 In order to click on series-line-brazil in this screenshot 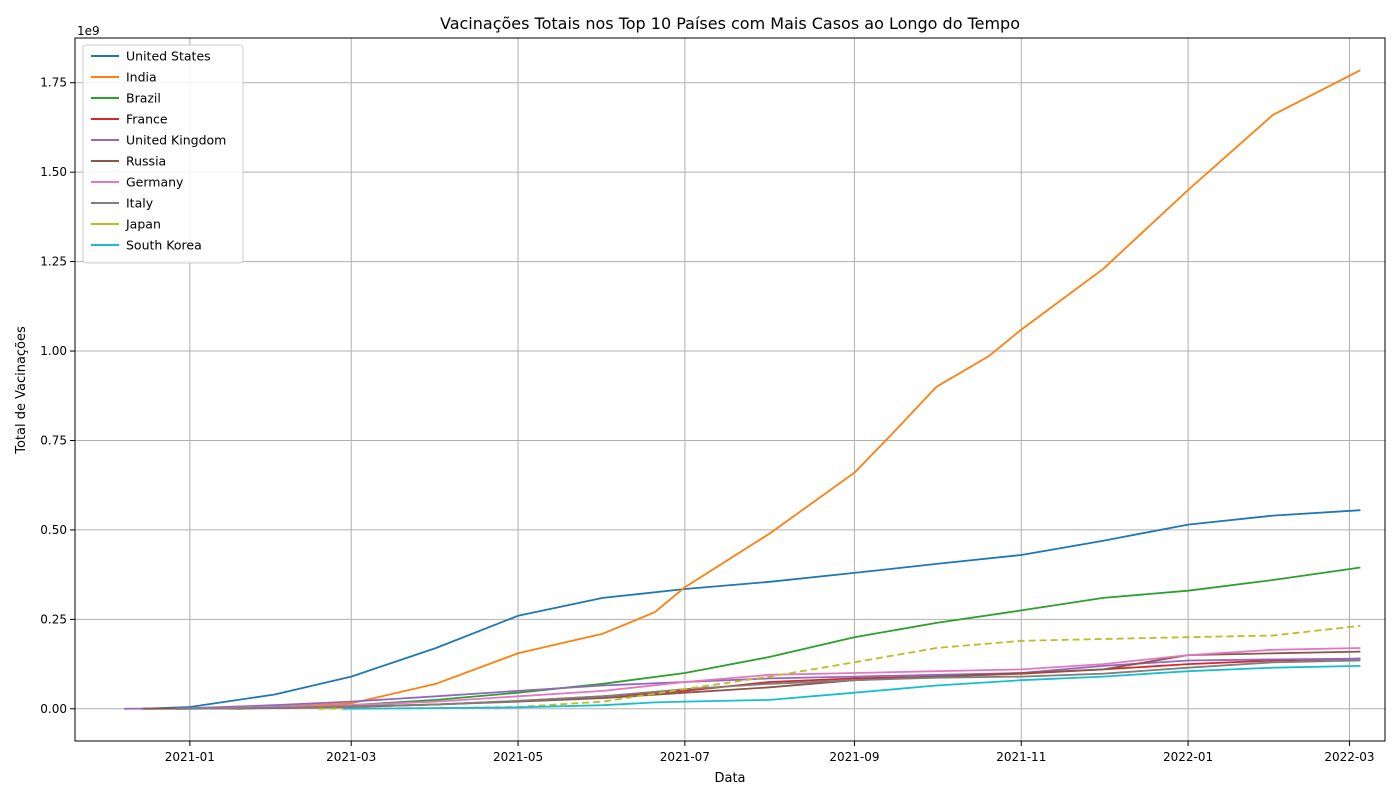, I will do `click(798, 638)`.